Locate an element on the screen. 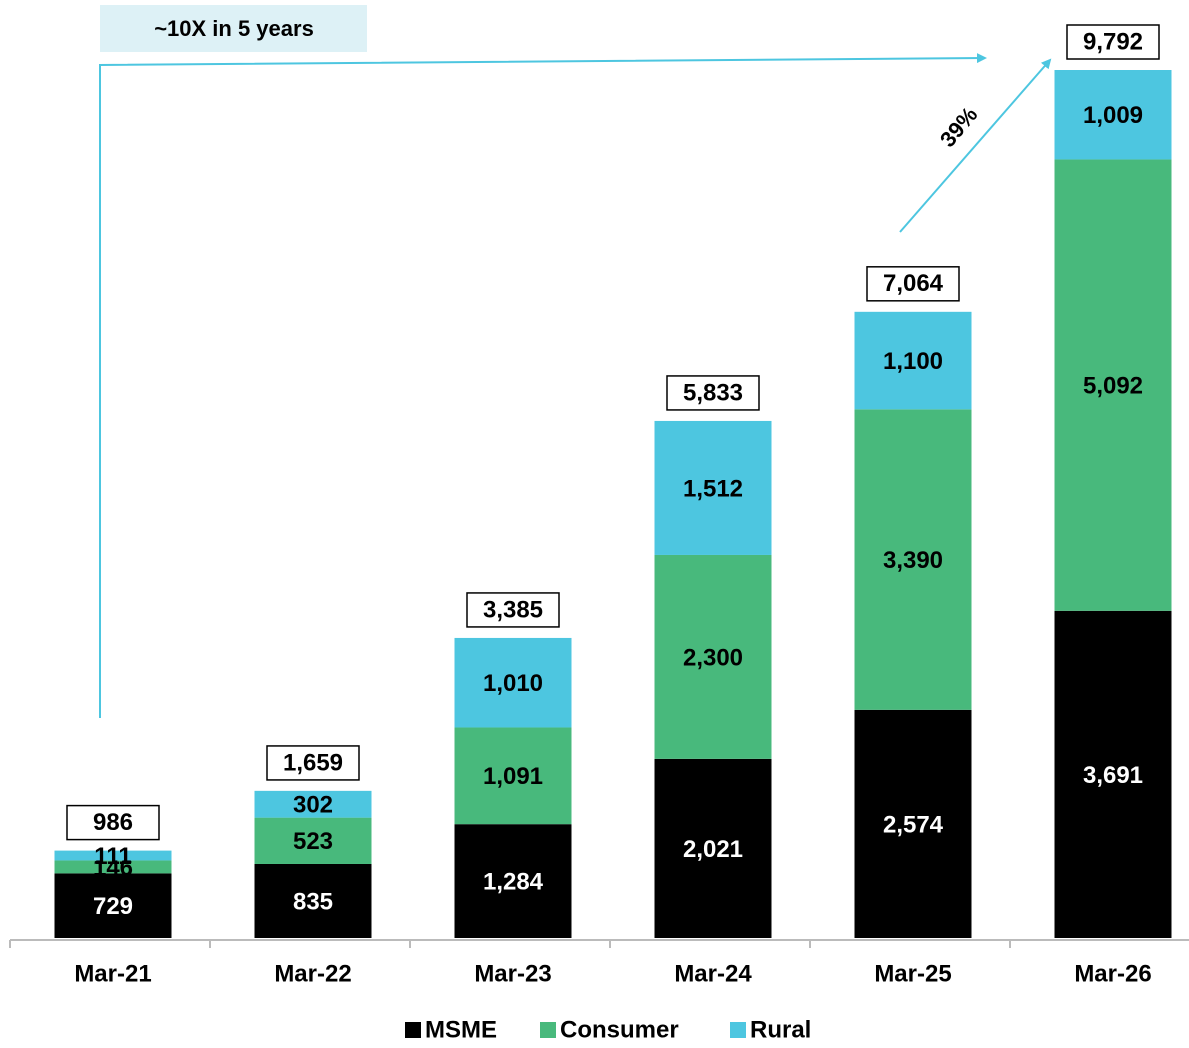 The width and height of the screenshot is (1189, 1048). data-label: 729 is located at coordinates (113, 906).